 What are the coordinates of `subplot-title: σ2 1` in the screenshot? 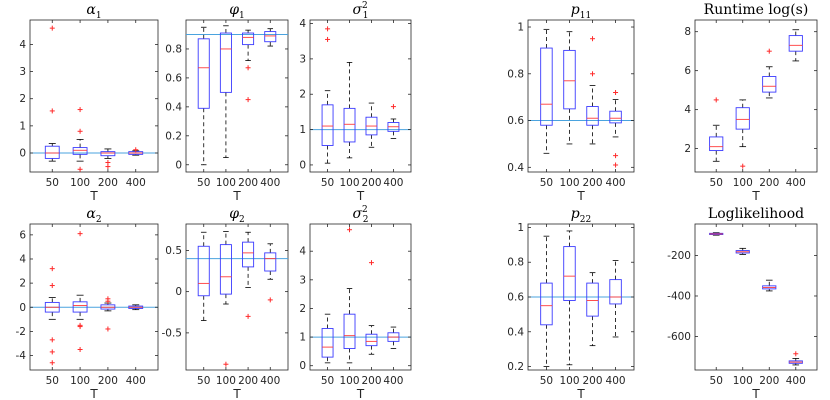 It's located at (360, 11).